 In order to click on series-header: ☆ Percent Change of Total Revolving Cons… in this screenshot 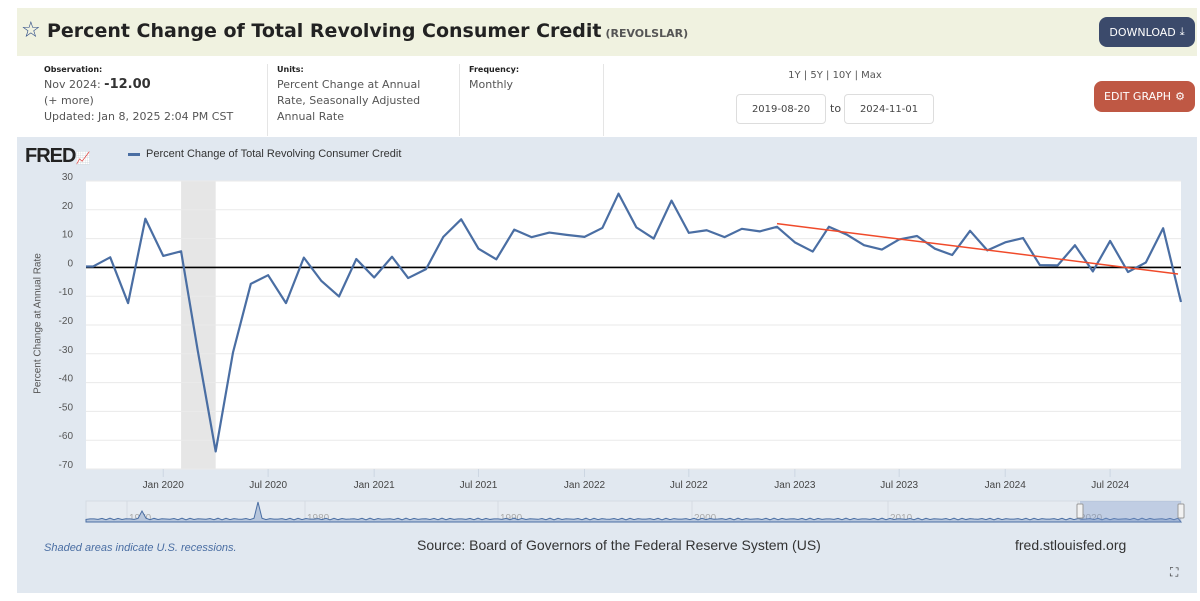, I will do `click(607, 32)`.